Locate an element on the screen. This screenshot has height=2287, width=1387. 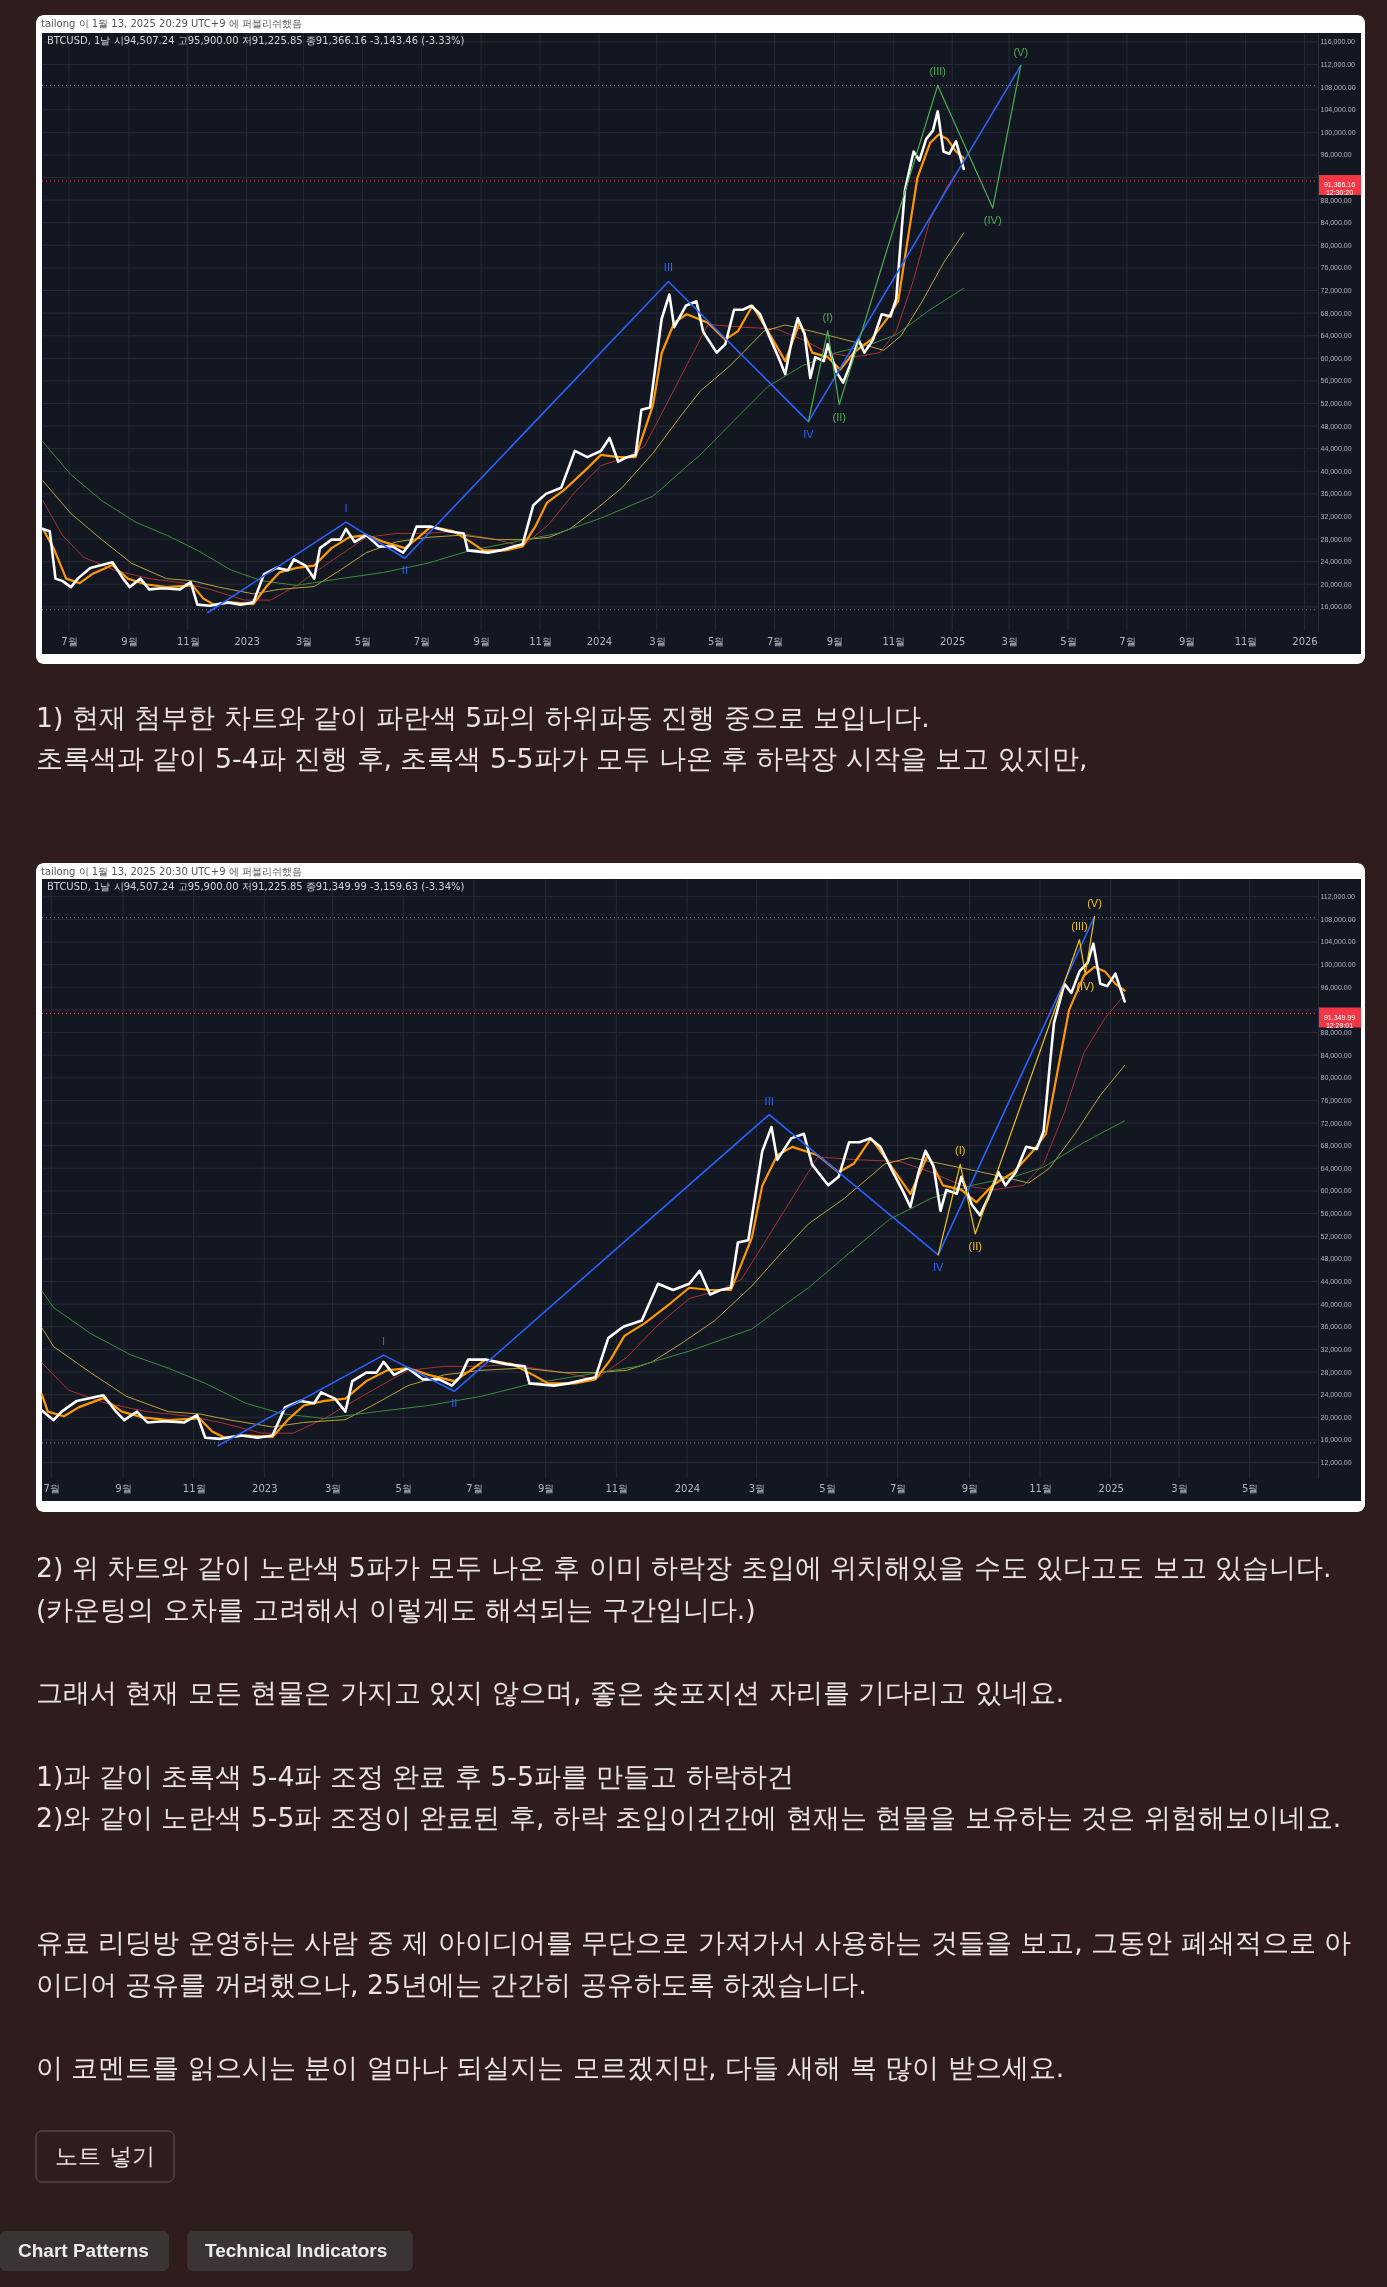
text: Chart Patterns is located at coordinates (83, 2250).